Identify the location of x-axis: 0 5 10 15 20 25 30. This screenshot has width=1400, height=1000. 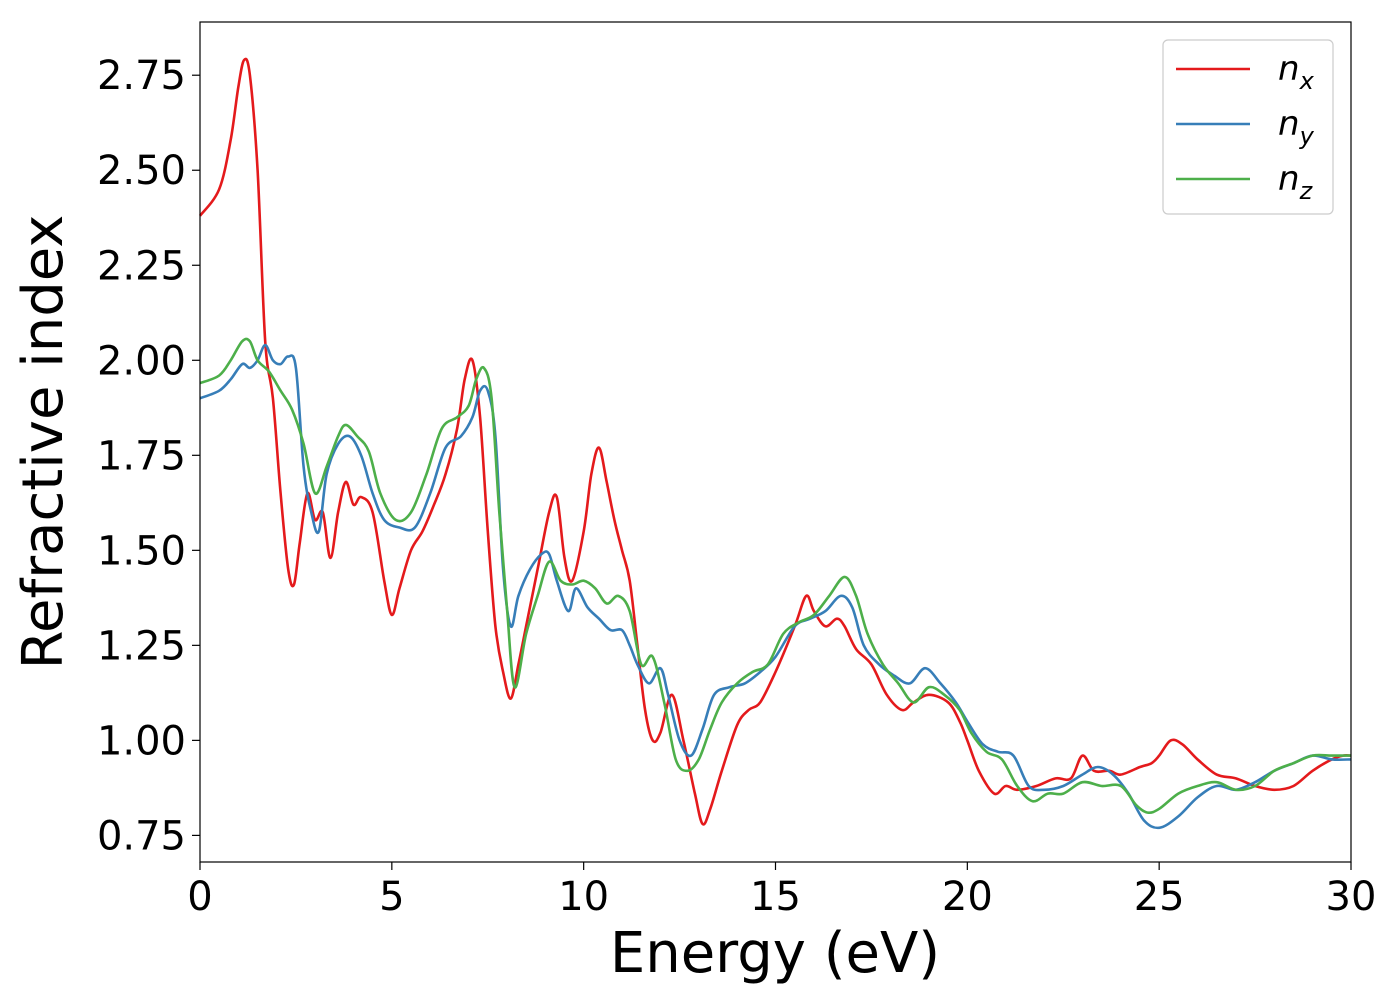
(781, 891).